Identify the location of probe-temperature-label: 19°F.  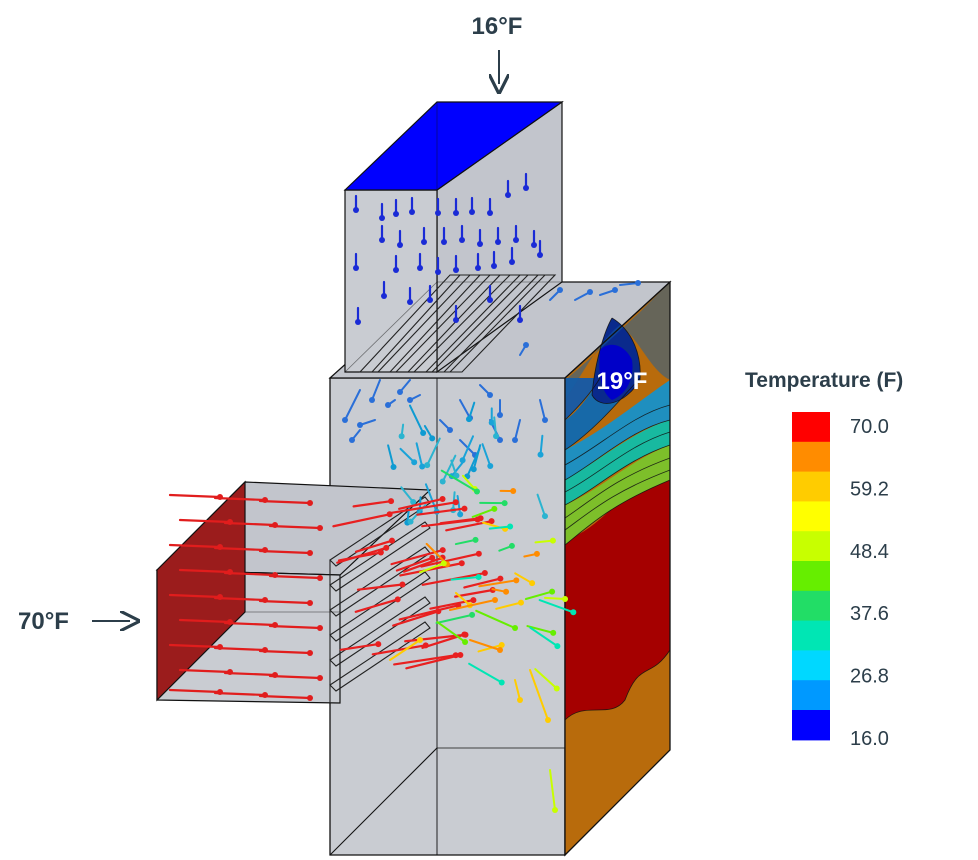
(622, 381).